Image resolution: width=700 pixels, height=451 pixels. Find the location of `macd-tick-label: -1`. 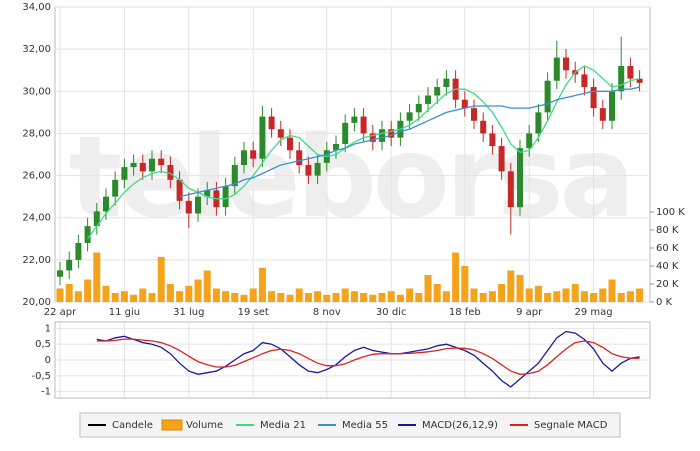

macd-tick-label: -1 is located at coordinates (46, 392).